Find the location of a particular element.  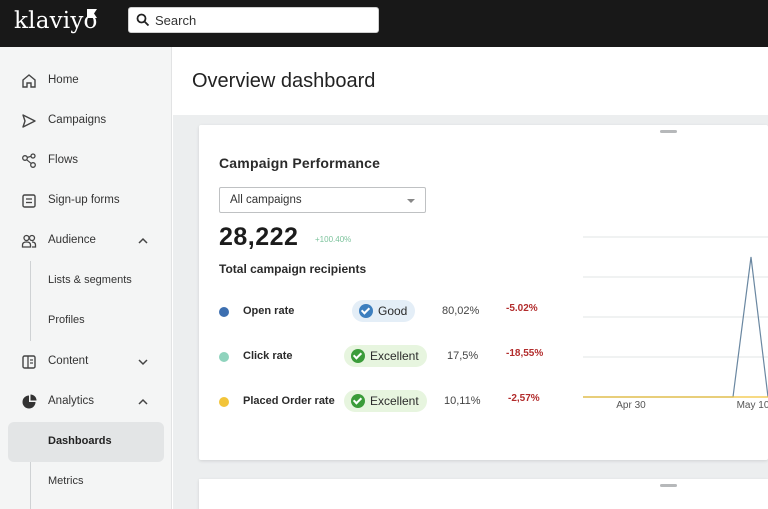

sidebar-item-label: Lists & segments is located at coordinates (90, 280).